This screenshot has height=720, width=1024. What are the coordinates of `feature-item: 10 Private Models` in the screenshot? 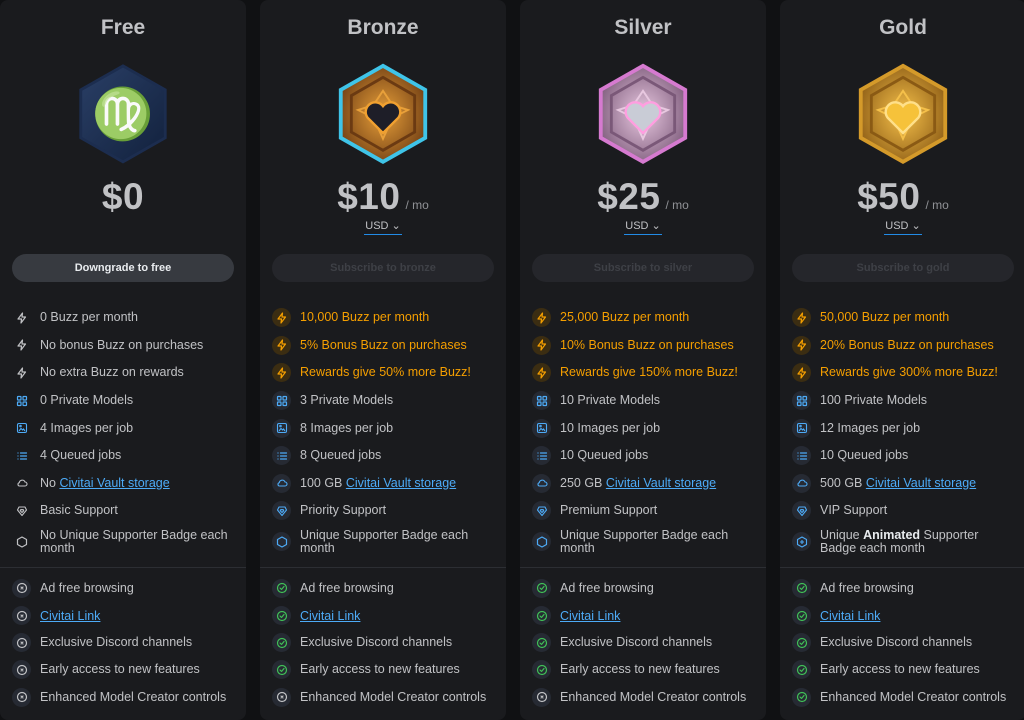 It's located at (643, 401).